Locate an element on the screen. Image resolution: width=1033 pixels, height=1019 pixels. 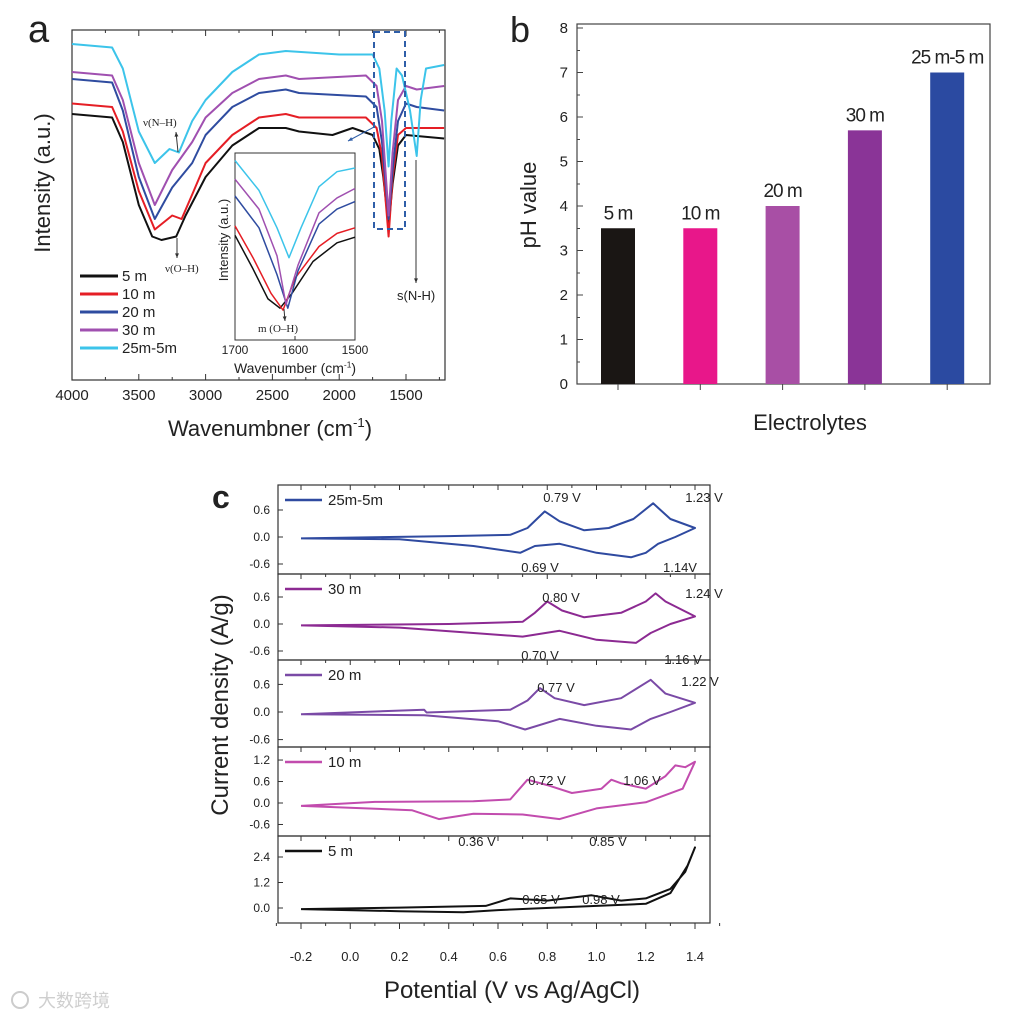
x-tick-label-c: -0.2 is located at coordinates (301, 956).